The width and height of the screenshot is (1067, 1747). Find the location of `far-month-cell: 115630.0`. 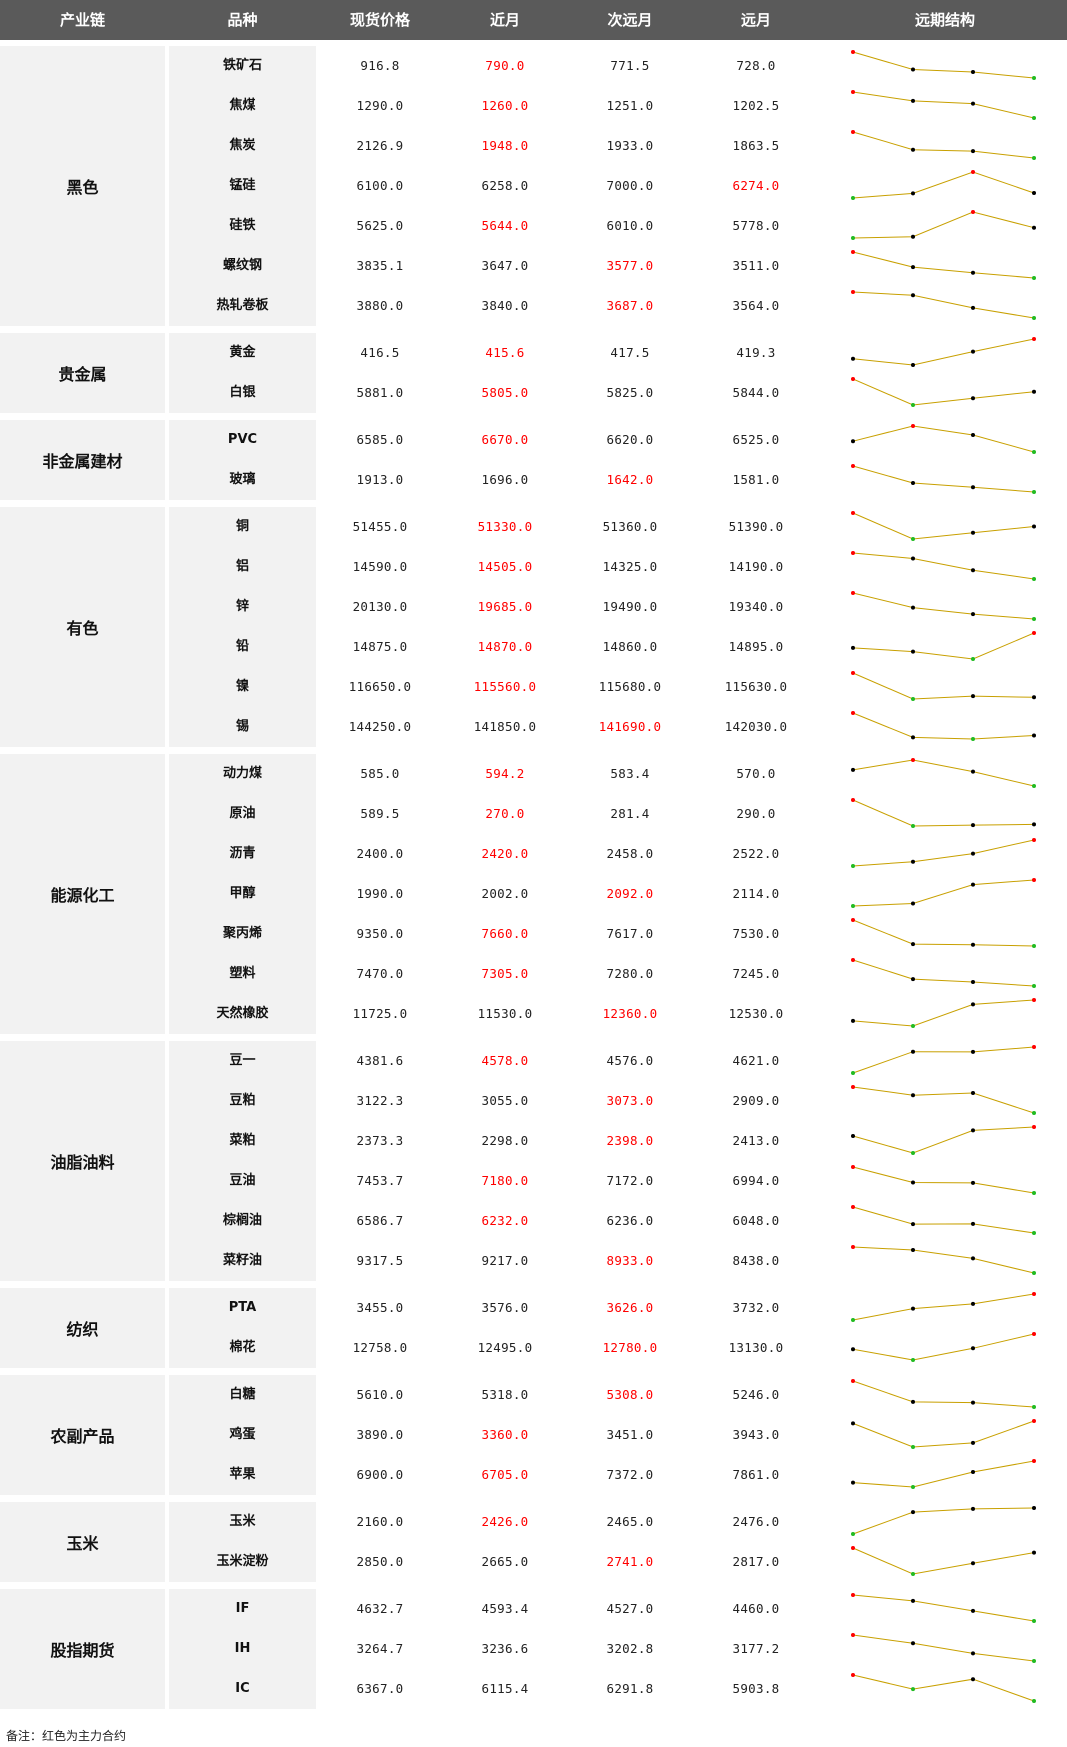

far-month-cell: 115630.0 is located at coordinates (756, 686).